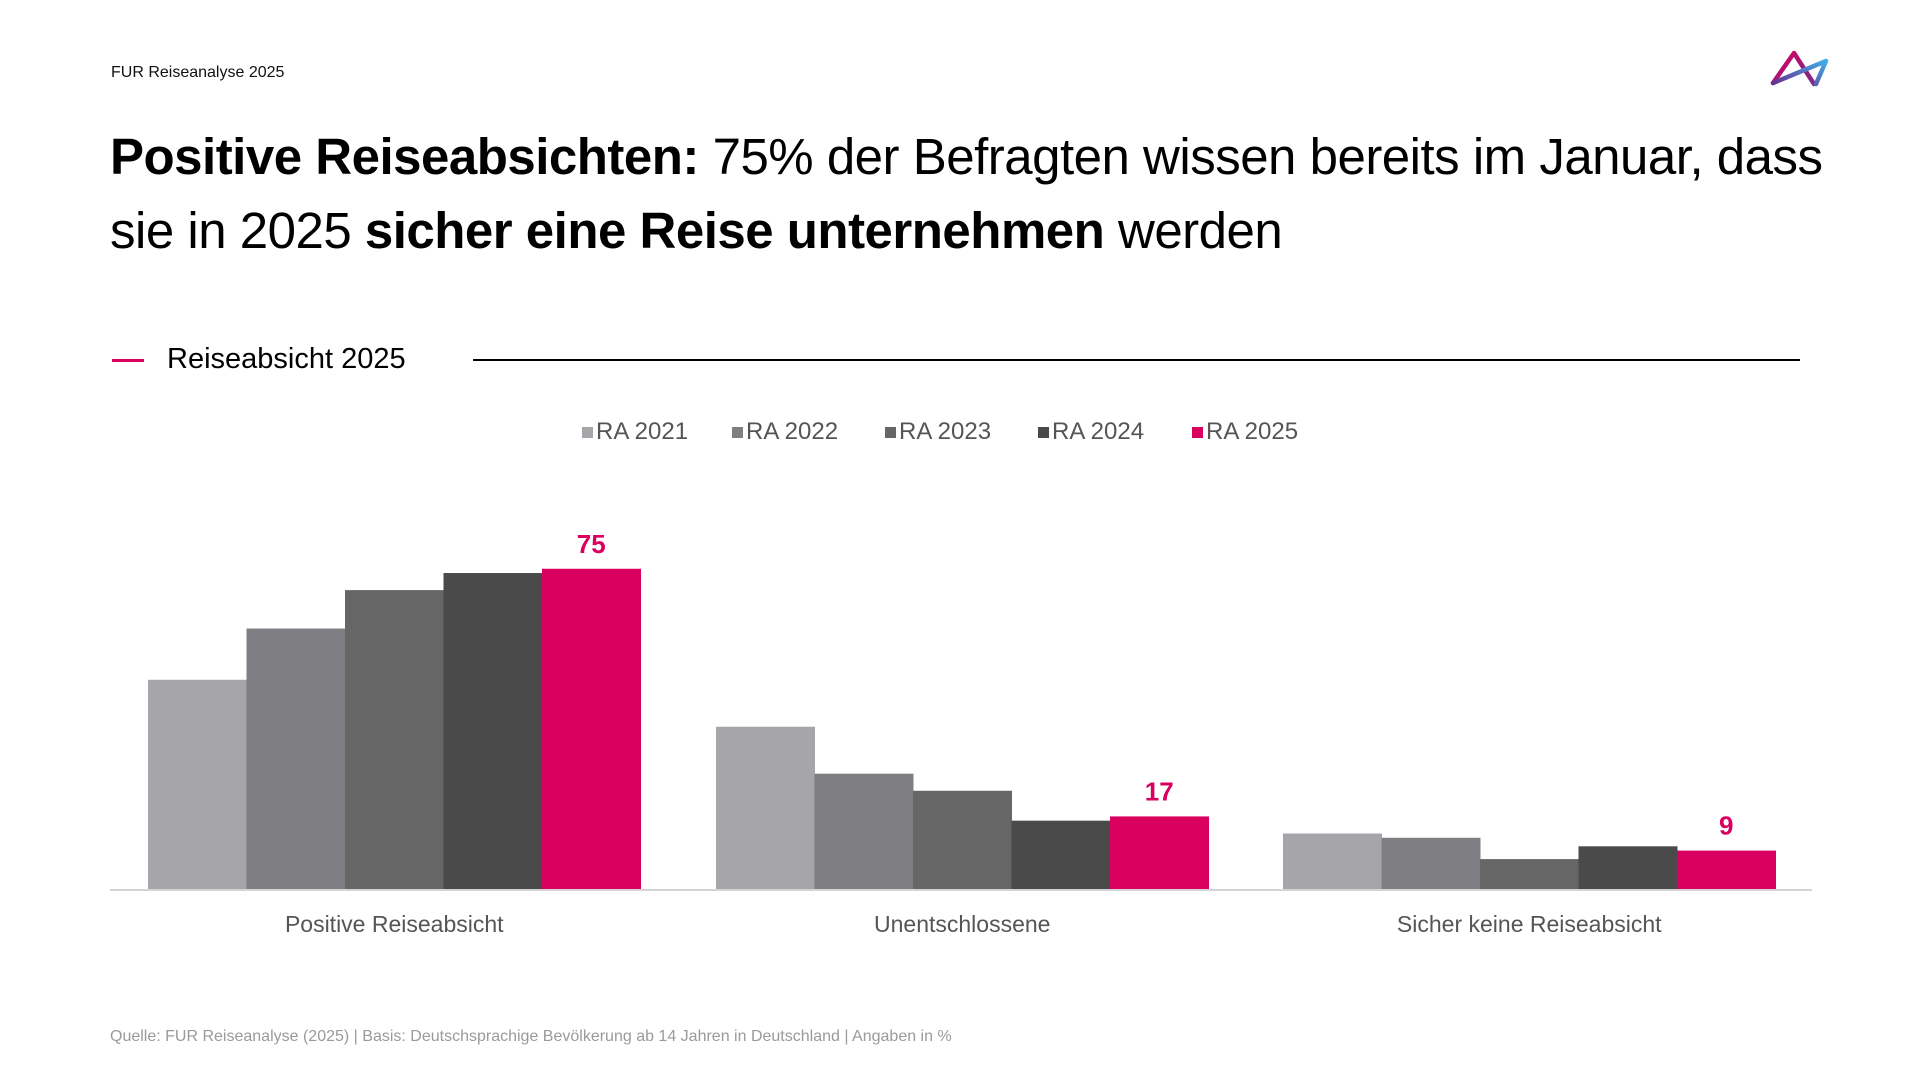 This screenshot has height=1078, width=1918. What do you see at coordinates (734, 230) in the screenshot?
I see `headline-bold-emphasis: sicher eine Reise unternehmen` at bounding box center [734, 230].